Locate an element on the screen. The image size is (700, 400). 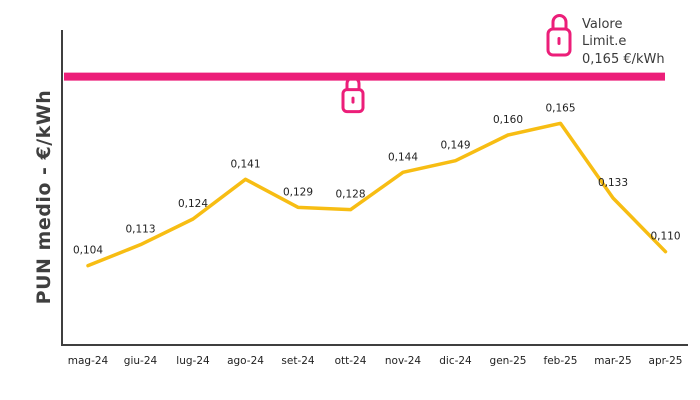
annotation-line2: Limit.e is located at coordinates (604, 41).